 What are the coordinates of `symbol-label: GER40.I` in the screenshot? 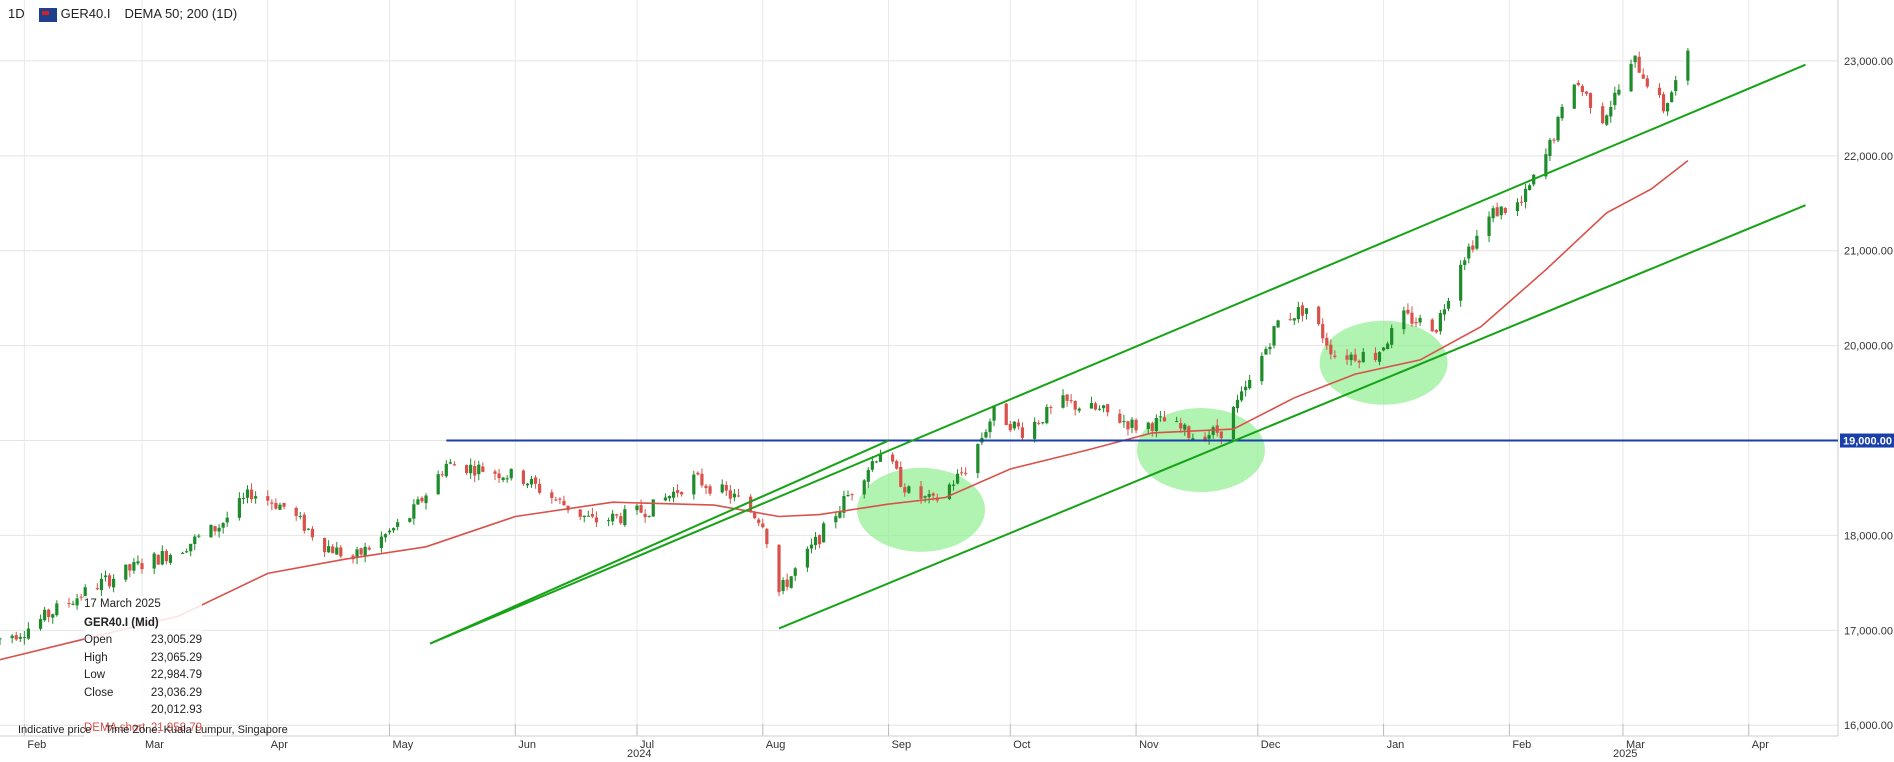 It's located at (85, 13).